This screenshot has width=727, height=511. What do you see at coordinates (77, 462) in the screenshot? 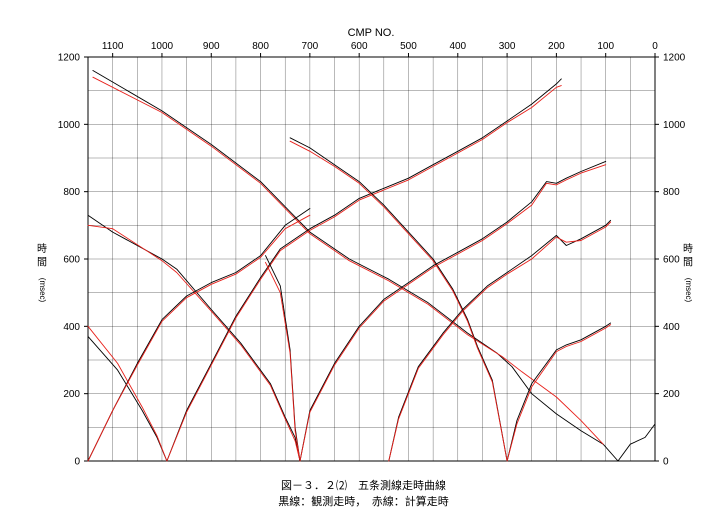
I see `y-tick-label-left: 0` at bounding box center [77, 462].